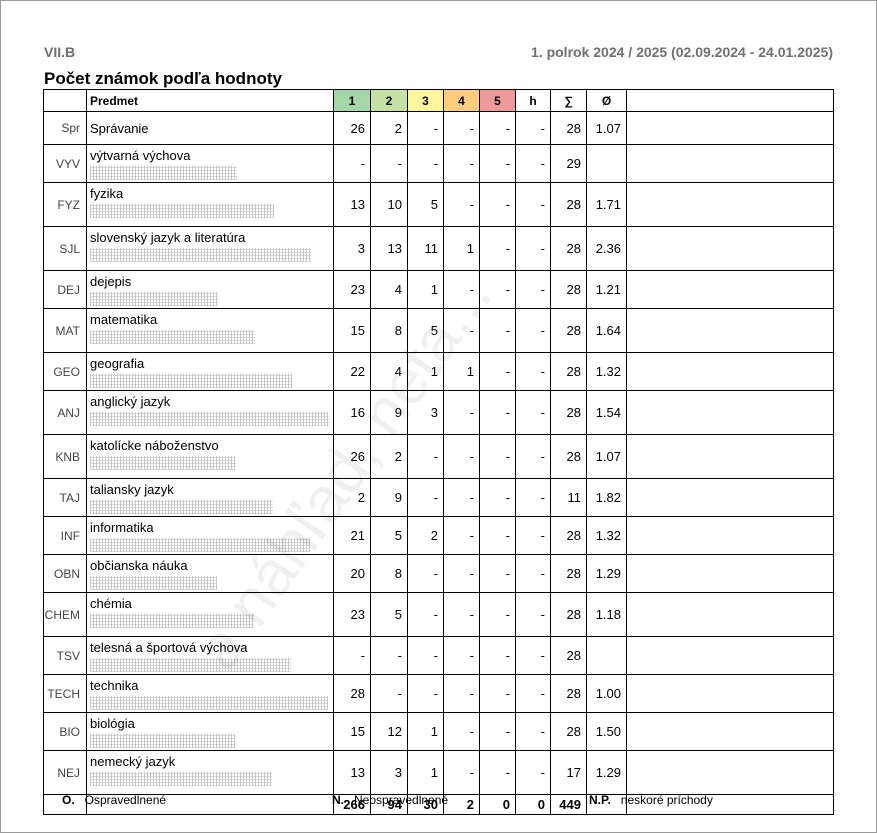 The height and width of the screenshot is (833, 877). I want to click on page-title: Počet známok podľa hodnoty, so click(163, 78).